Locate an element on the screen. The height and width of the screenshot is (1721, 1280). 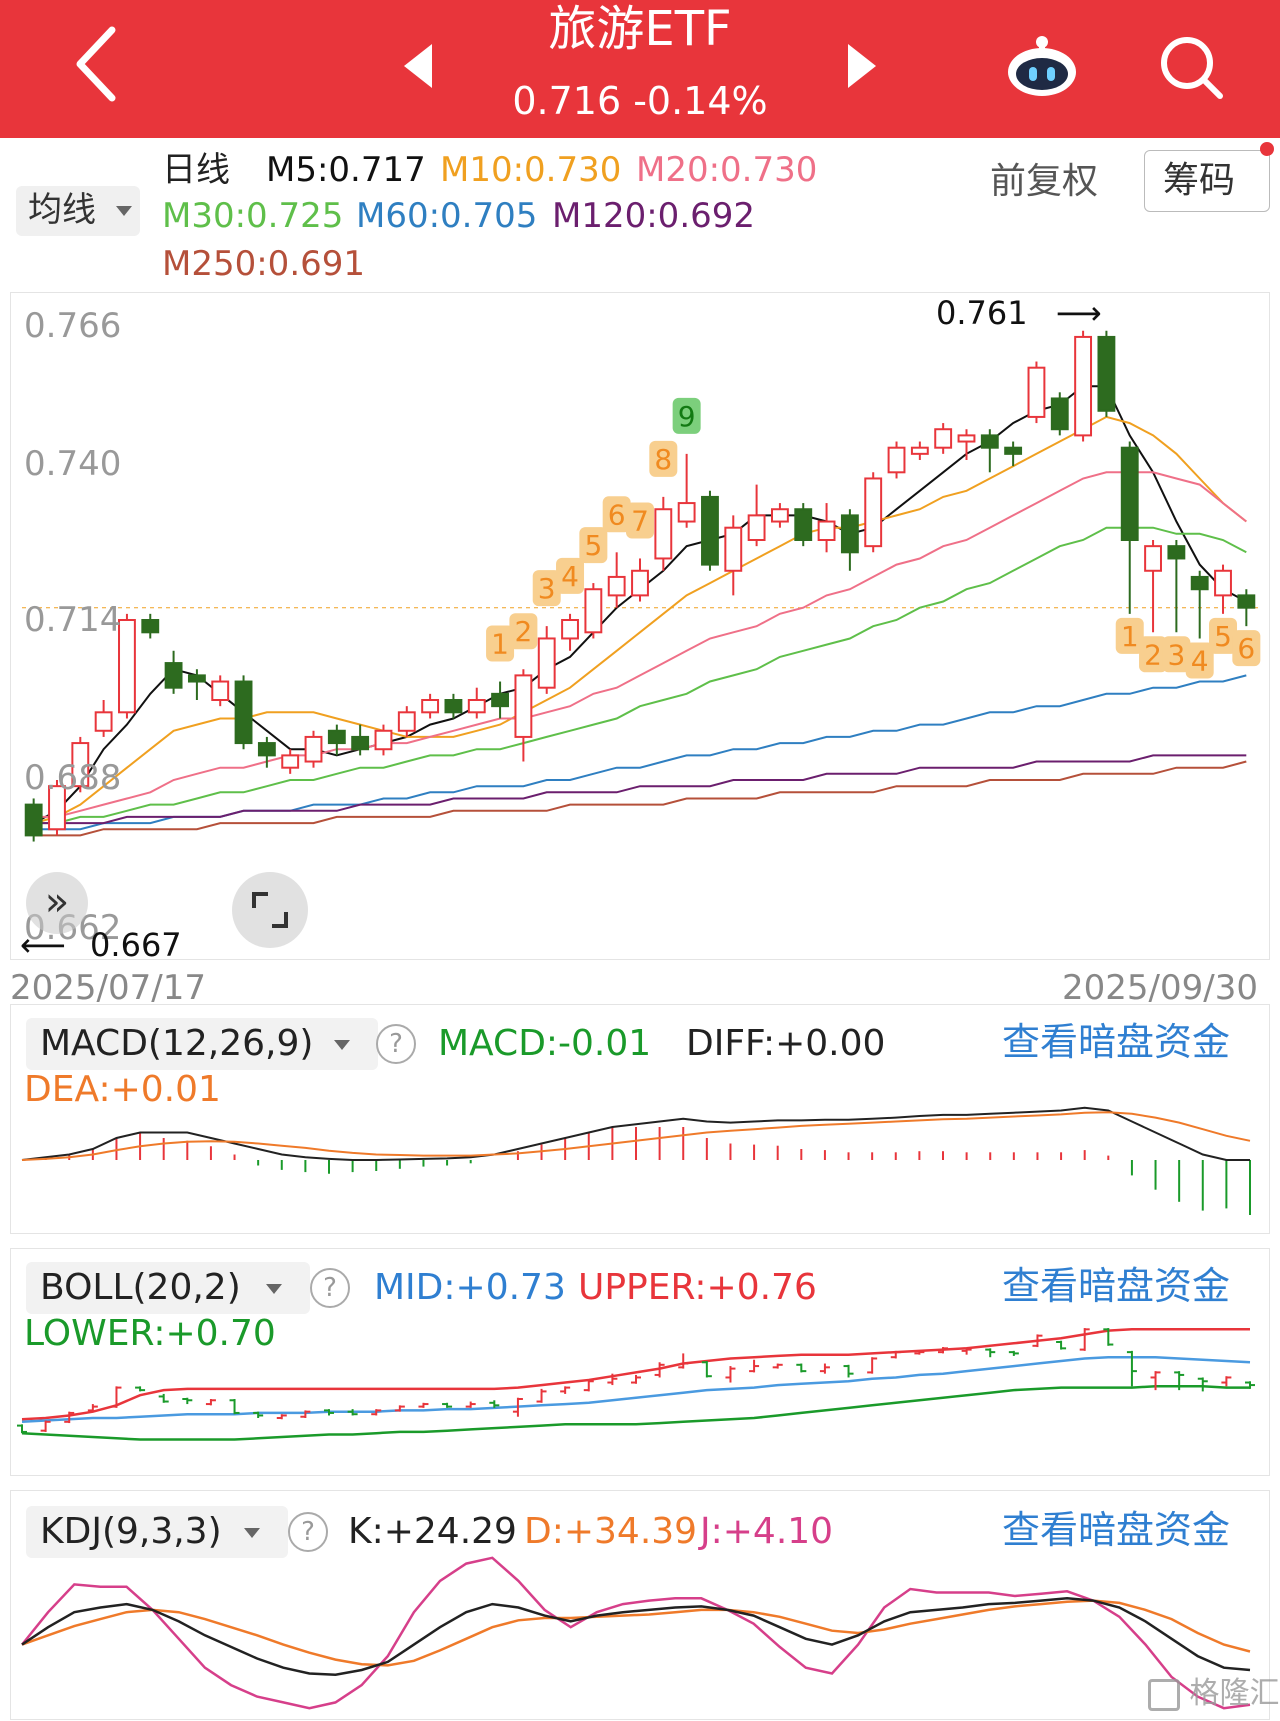
triangle-left-icon is located at coordinates (418, 66).